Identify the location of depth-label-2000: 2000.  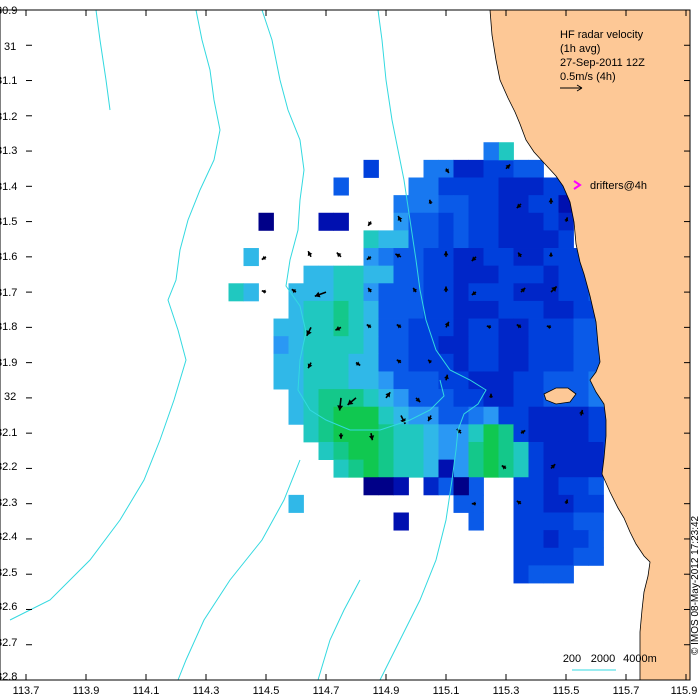
(603, 659).